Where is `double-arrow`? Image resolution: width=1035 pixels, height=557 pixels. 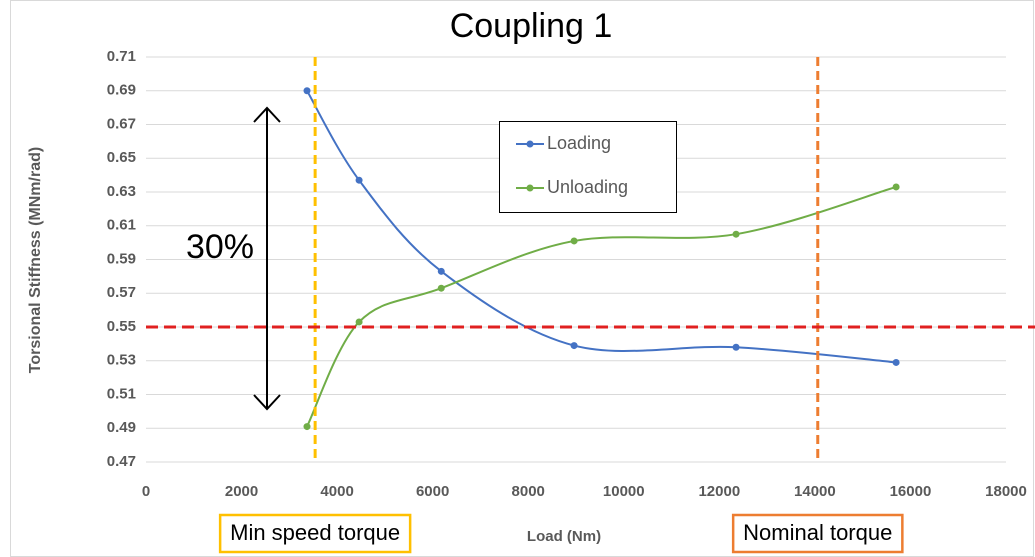
double-arrow is located at coordinates (267, 258).